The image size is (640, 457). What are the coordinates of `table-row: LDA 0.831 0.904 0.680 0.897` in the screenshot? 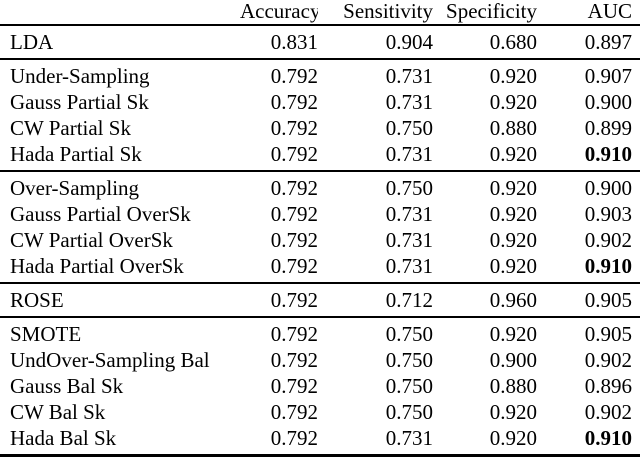 It's located at (320, 42).